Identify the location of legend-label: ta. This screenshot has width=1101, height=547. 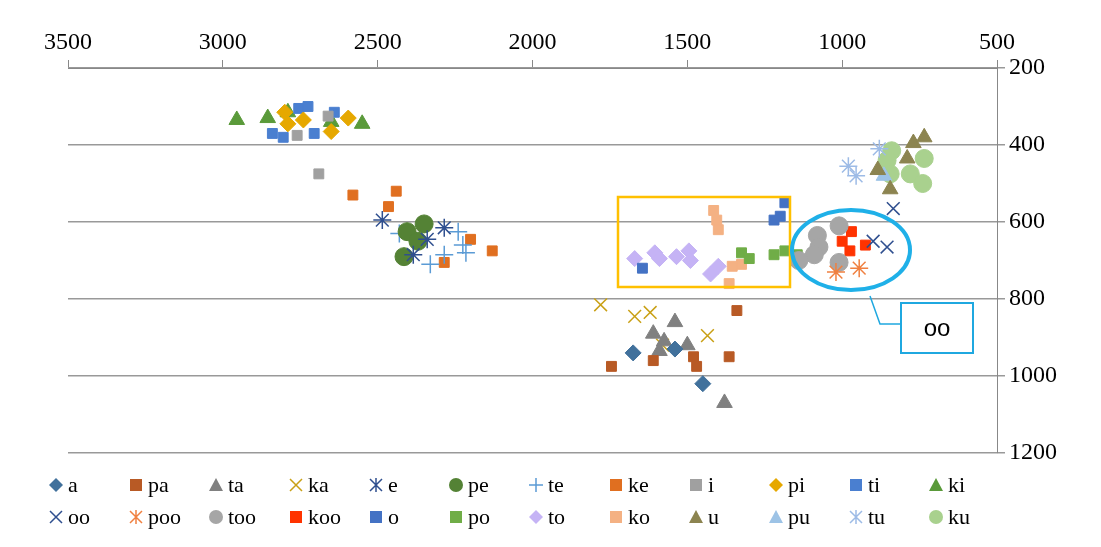
(236, 485).